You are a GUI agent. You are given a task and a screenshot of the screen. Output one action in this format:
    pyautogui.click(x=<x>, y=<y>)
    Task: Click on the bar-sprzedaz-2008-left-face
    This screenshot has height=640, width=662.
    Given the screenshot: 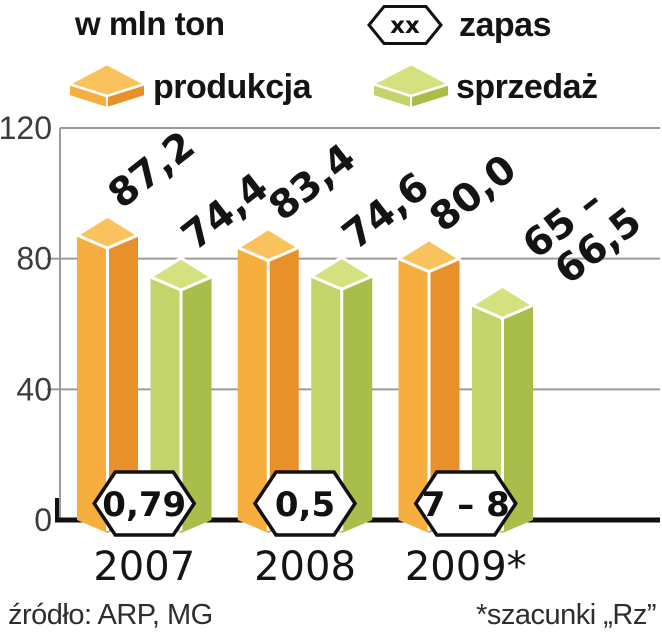 What is the action you would take?
    pyautogui.click(x=326, y=404)
    